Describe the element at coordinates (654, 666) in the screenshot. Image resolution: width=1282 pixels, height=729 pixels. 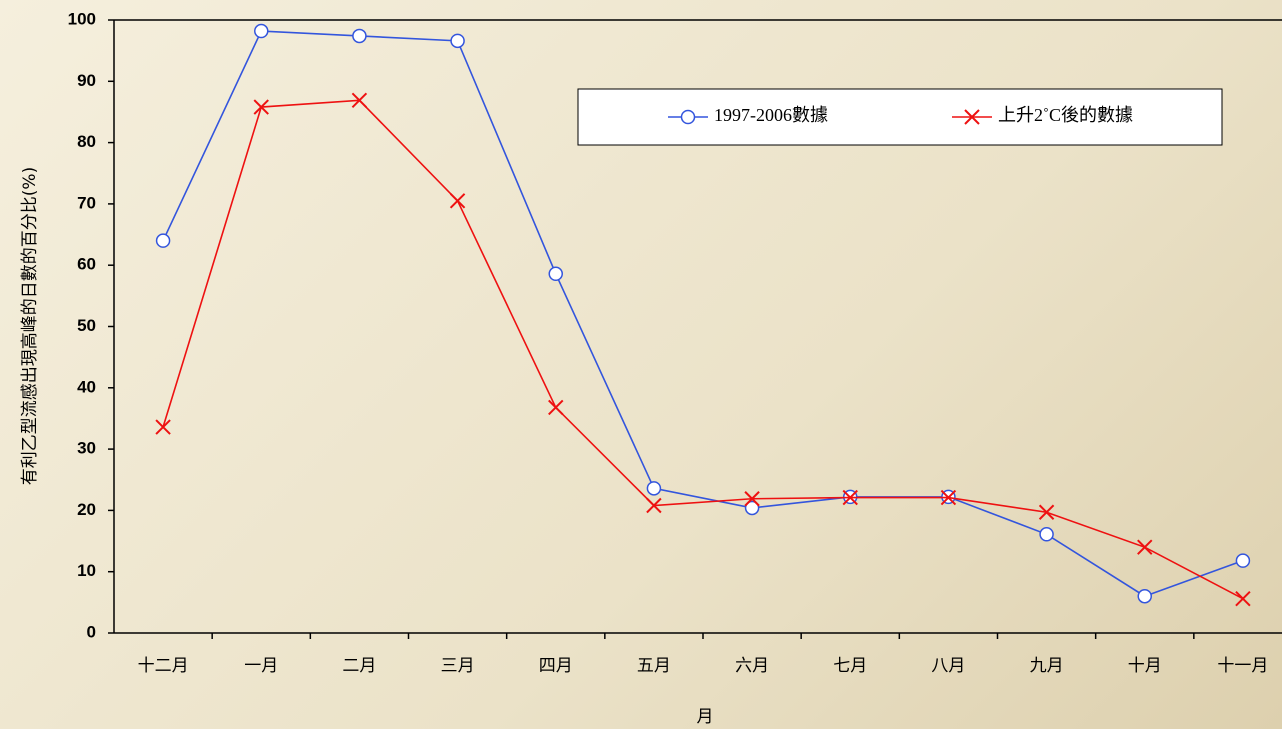
I see `x-tick-label: 五月` at that location.